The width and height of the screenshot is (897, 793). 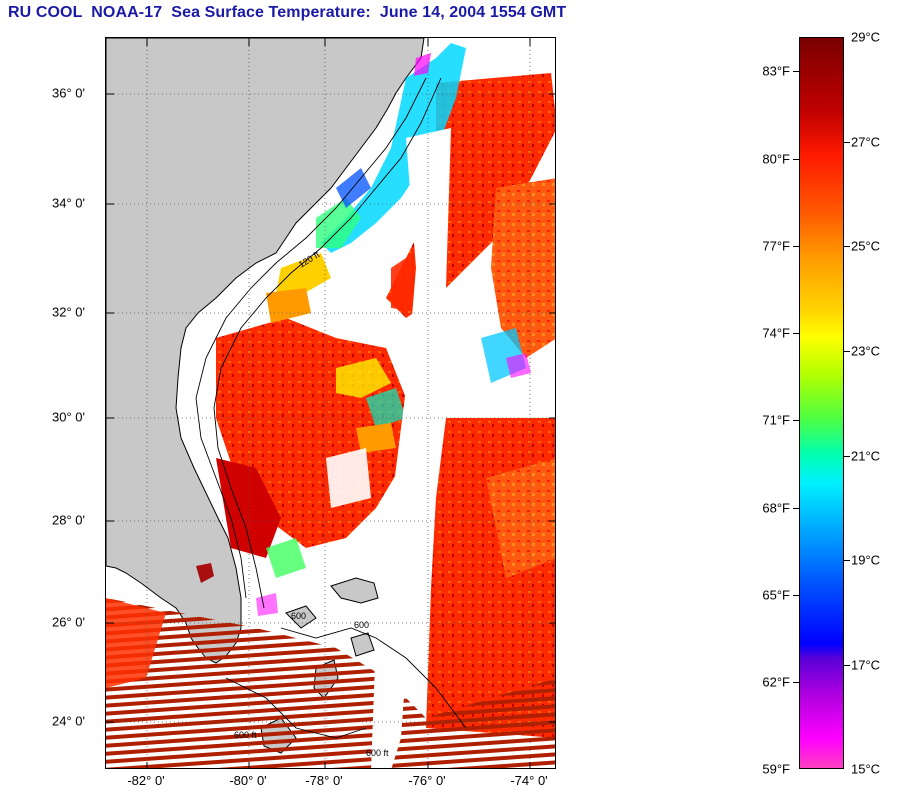 I want to click on celsius-label: 17°C, so click(x=866, y=665).